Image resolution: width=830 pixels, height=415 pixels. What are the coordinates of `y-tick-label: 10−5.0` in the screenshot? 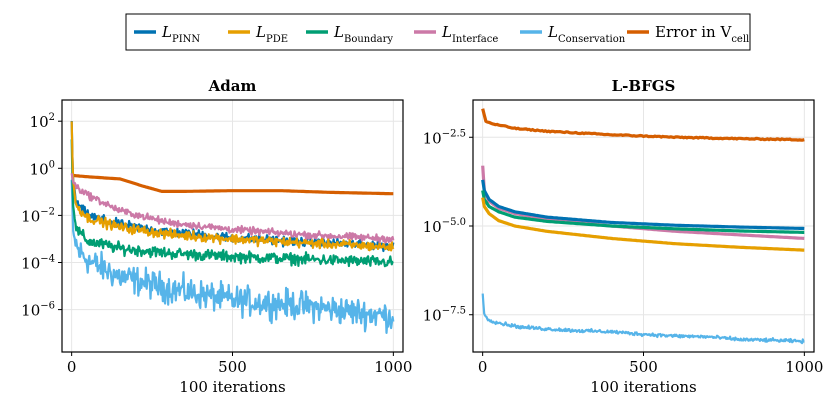 It's located at (444, 226).